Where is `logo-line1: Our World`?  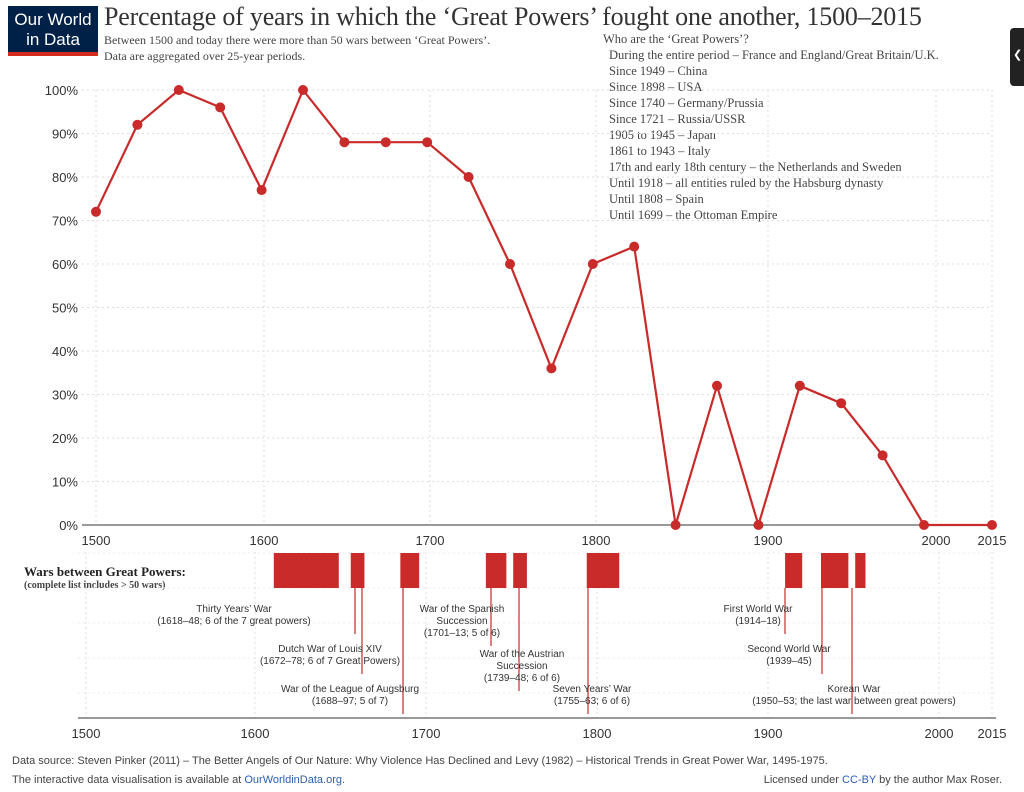
logo-line1: Our World is located at coordinates (53, 19).